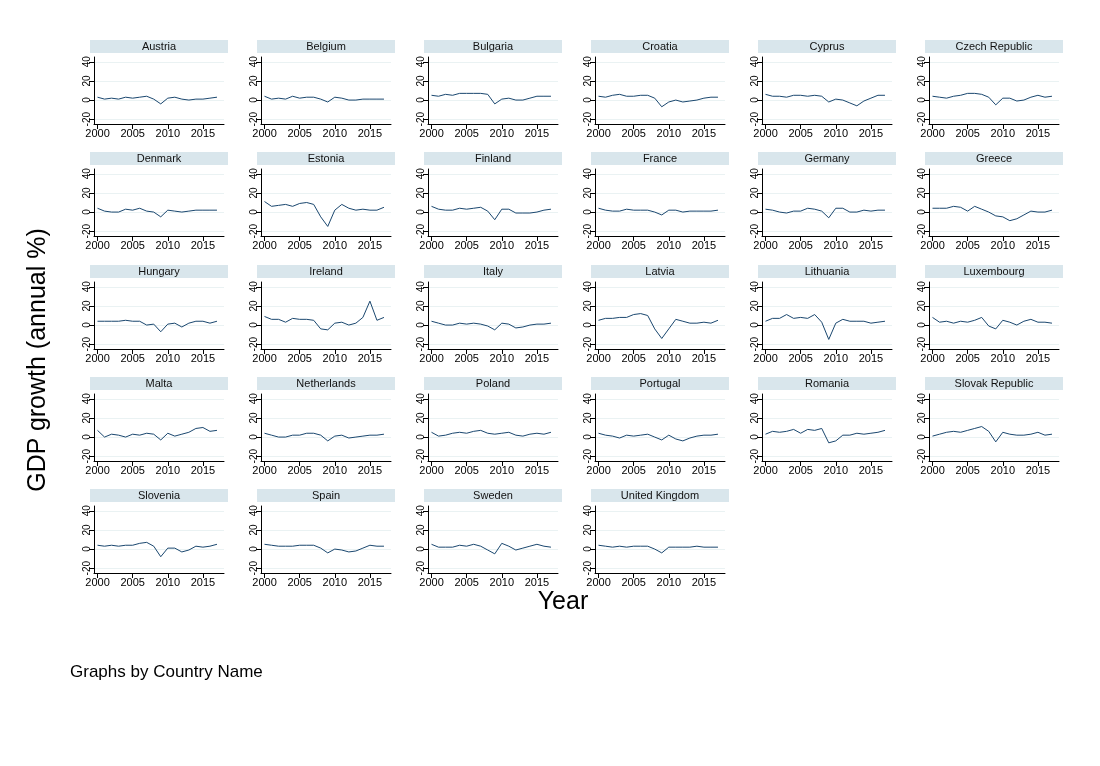 This screenshot has height=766, width=1100. Describe the element at coordinates (660, 46) in the screenshot. I see `chart-title: Croatia` at that location.